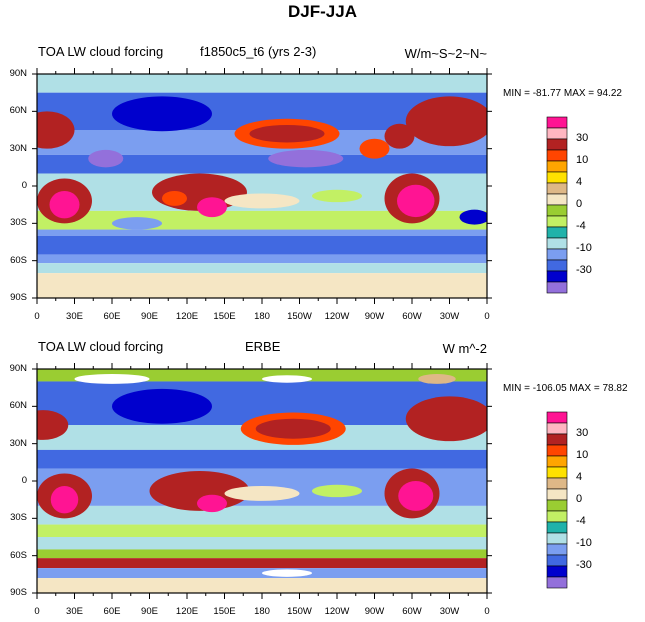  What do you see at coordinates (322, 11) in the screenshot?
I see `figure-title: DJF-JJA` at bounding box center [322, 11].